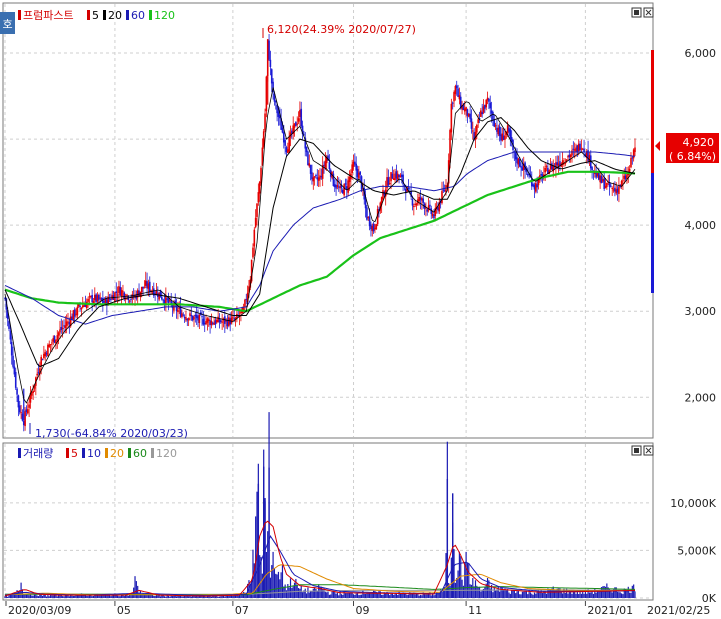 The image size is (721, 619). I want to click on price-panel-buttons, so click(642, 12).